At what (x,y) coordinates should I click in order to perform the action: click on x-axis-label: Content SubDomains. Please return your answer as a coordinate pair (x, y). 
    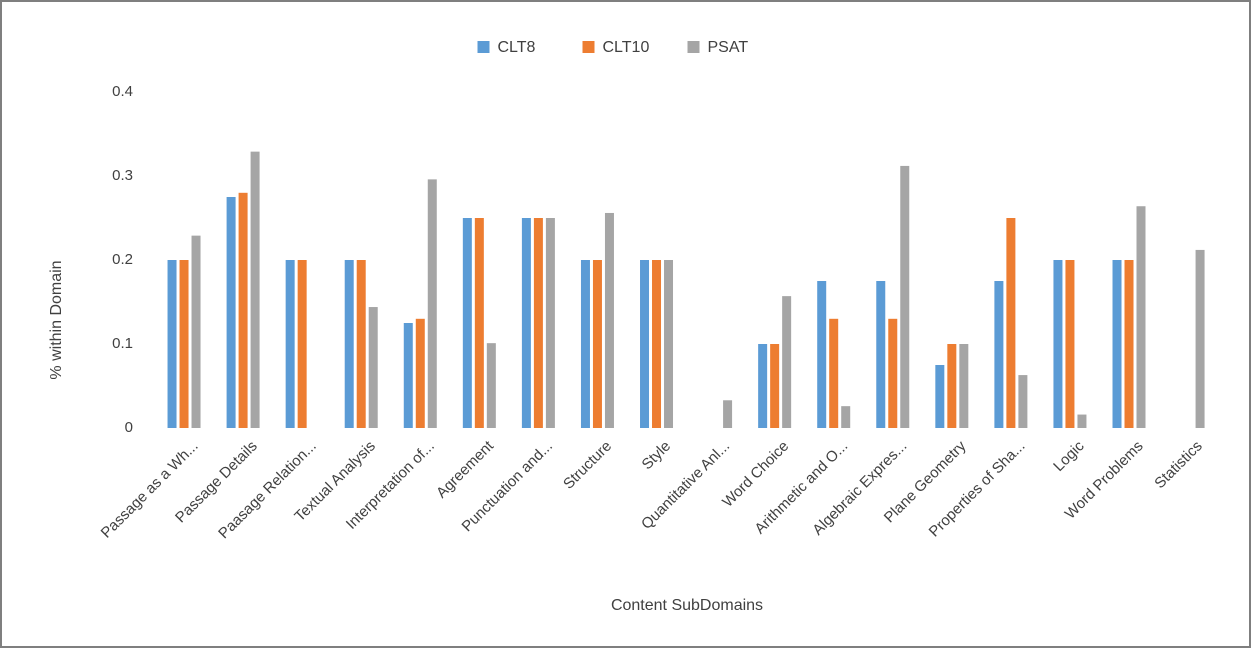
    Looking at the image, I should click on (687, 605).